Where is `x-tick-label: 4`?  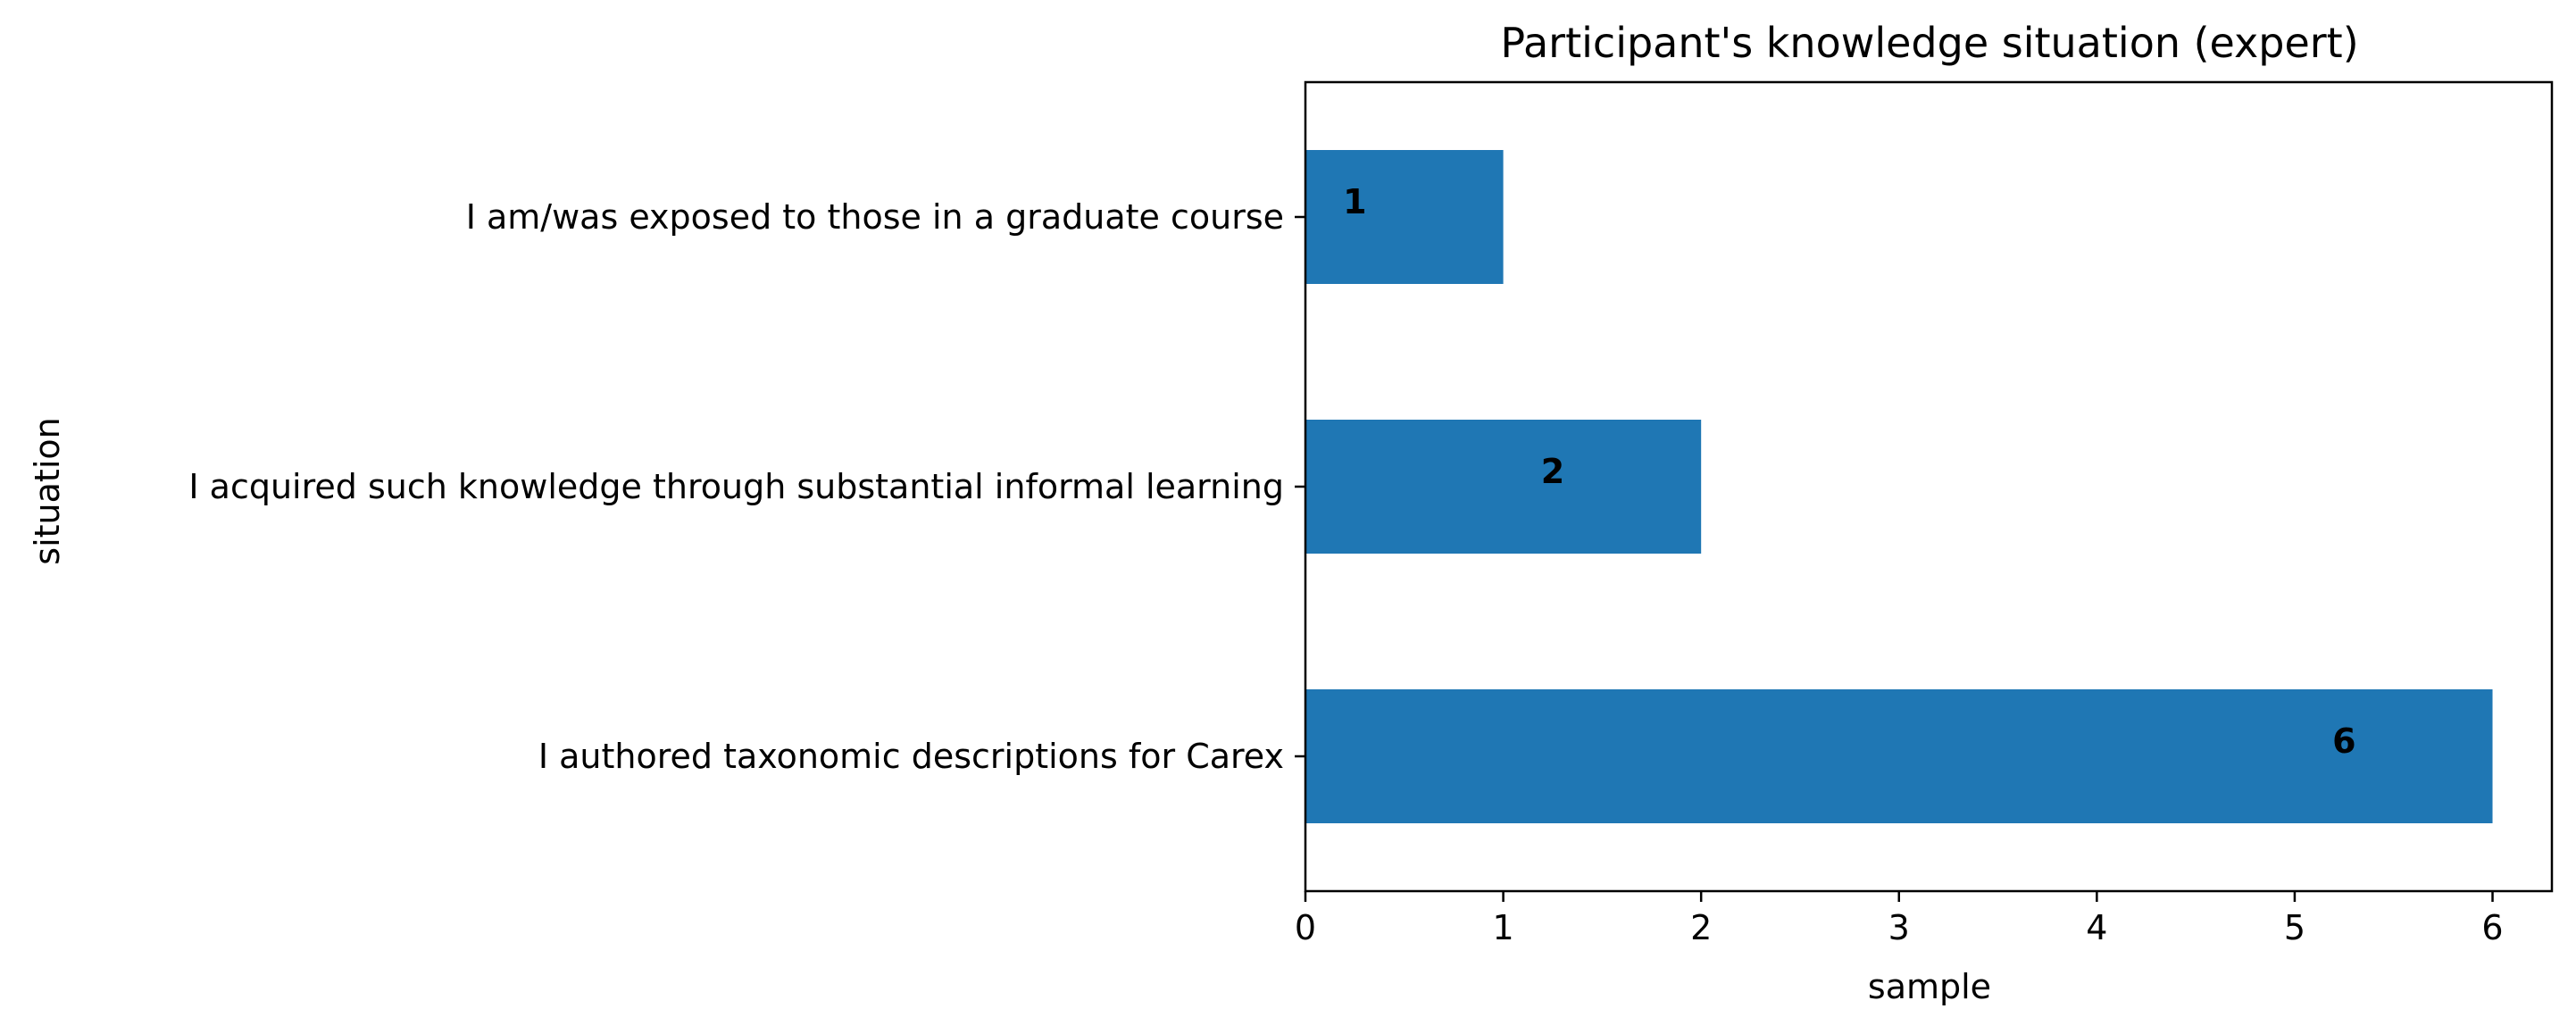
x-tick-label: 4 is located at coordinates (2096, 928).